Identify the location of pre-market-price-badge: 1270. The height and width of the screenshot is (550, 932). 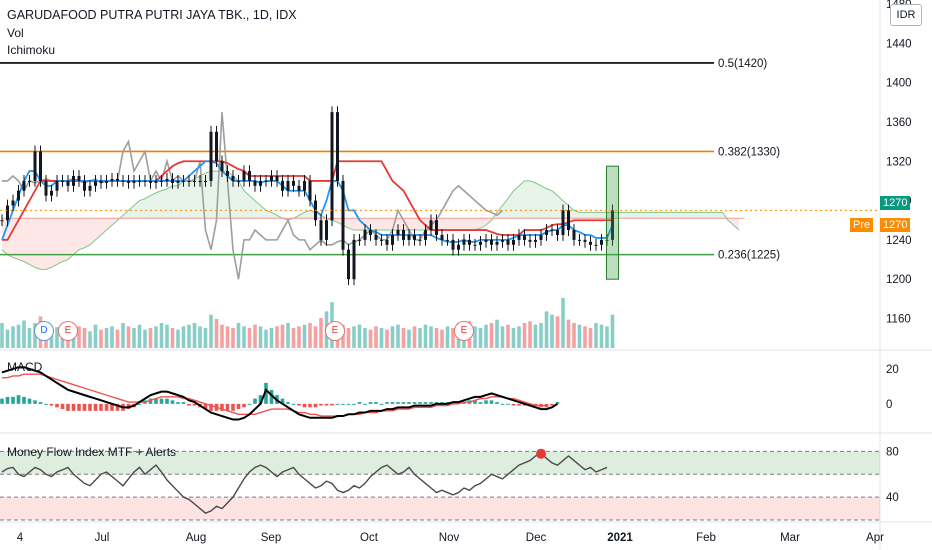
(895, 225).